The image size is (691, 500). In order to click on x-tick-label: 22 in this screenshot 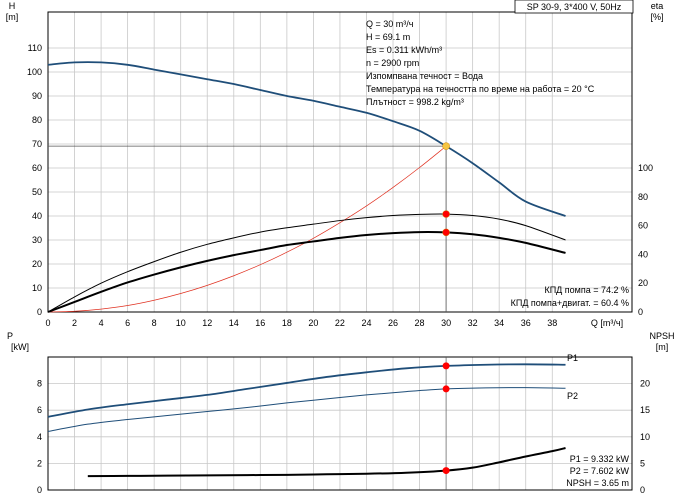, I will do `click(340, 323)`.